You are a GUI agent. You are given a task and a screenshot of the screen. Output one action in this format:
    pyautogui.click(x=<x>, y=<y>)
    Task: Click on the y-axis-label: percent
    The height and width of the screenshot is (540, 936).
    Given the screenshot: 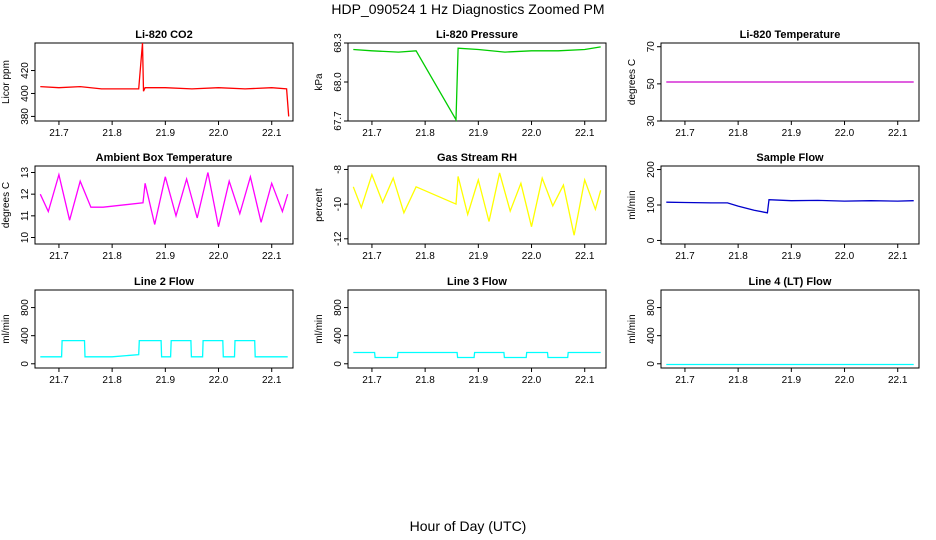 What is the action you would take?
    pyautogui.click(x=319, y=205)
    